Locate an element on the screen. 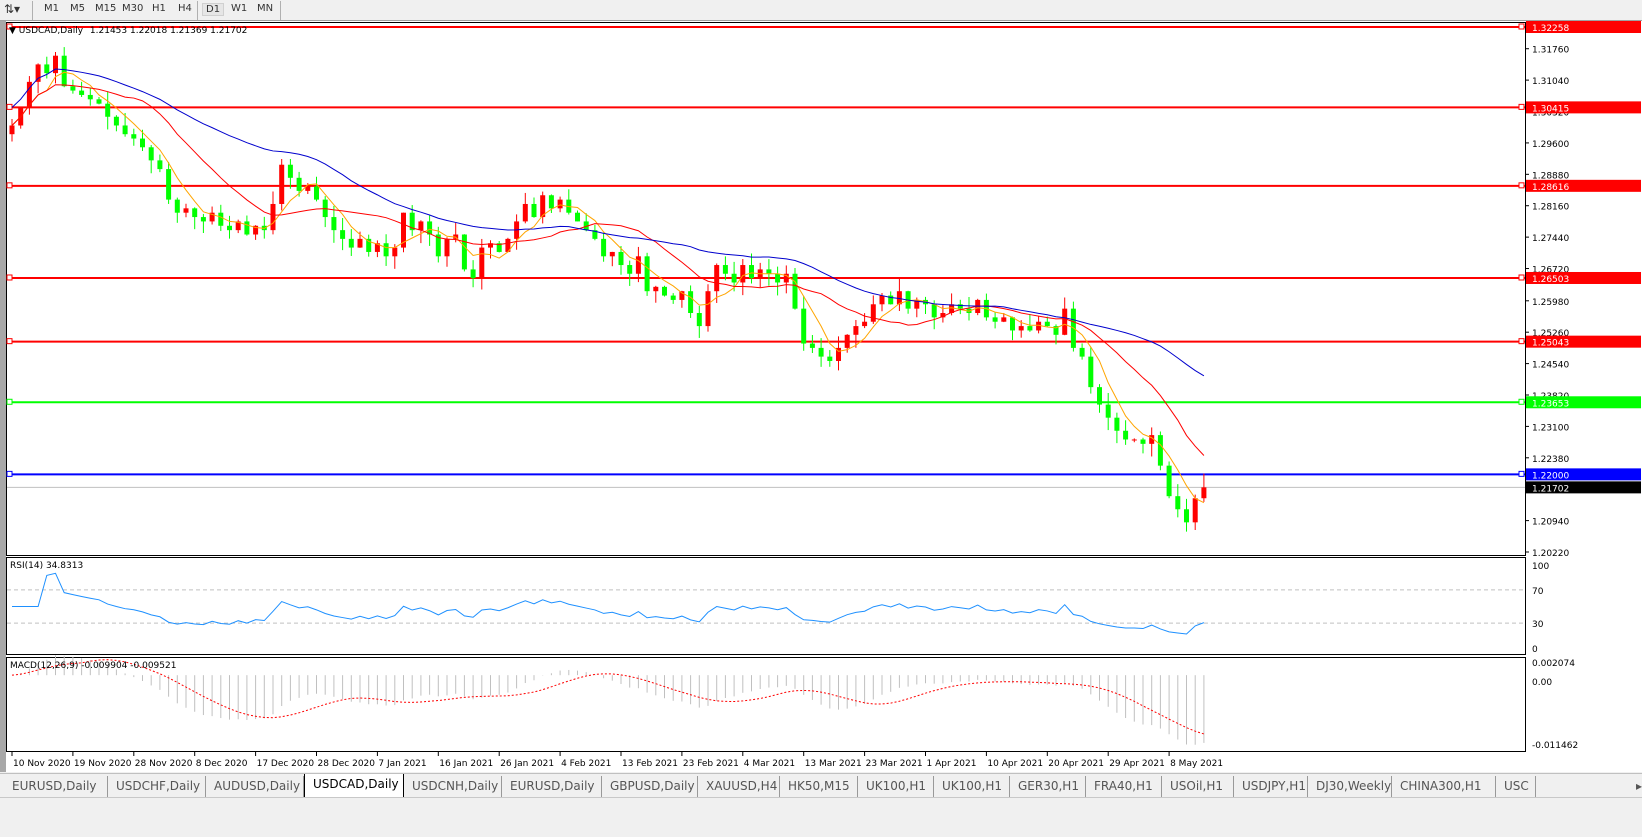 The width and height of the screenshot is (1642, 837). timeframe-m5: M5 is located at coordinates (77, 8).